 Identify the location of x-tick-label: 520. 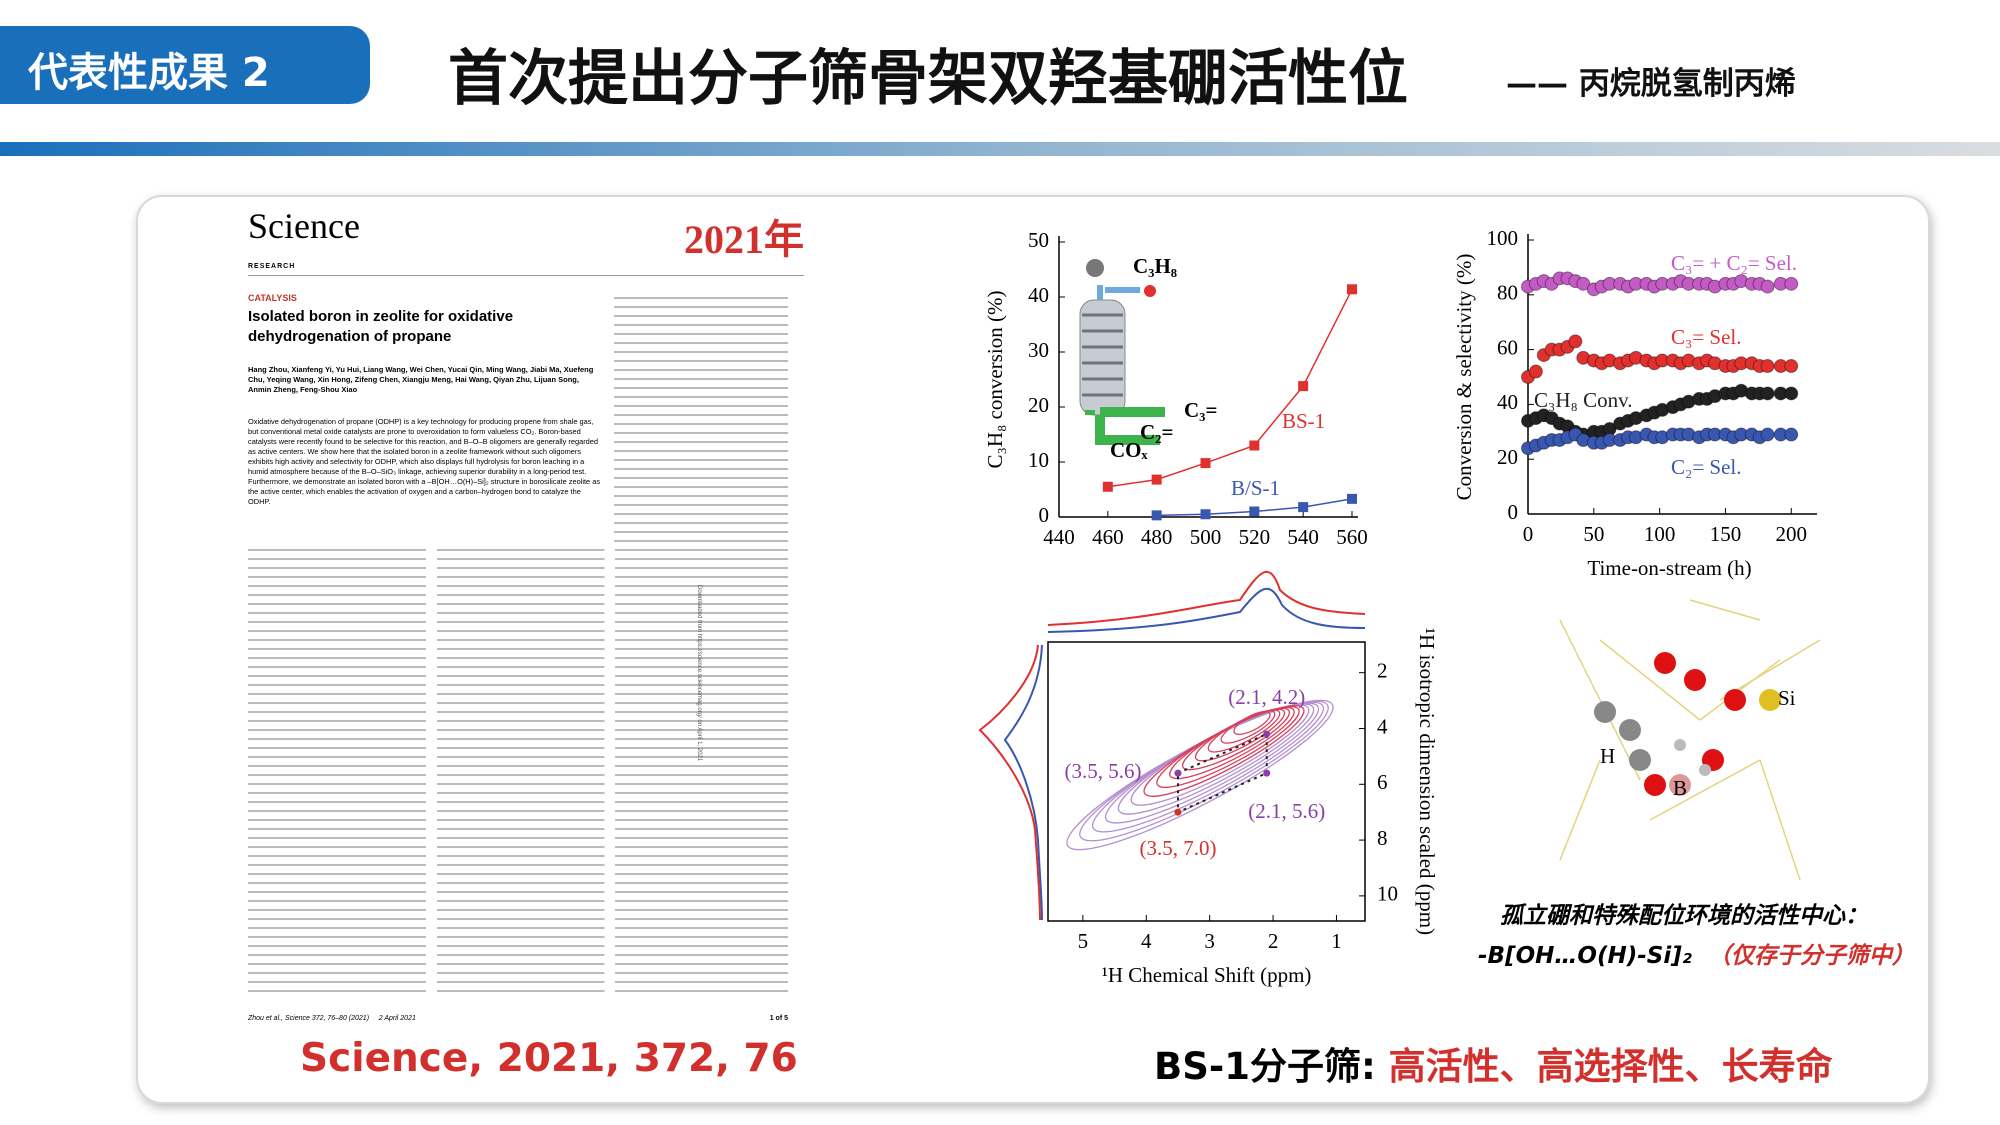
(1255, 537).